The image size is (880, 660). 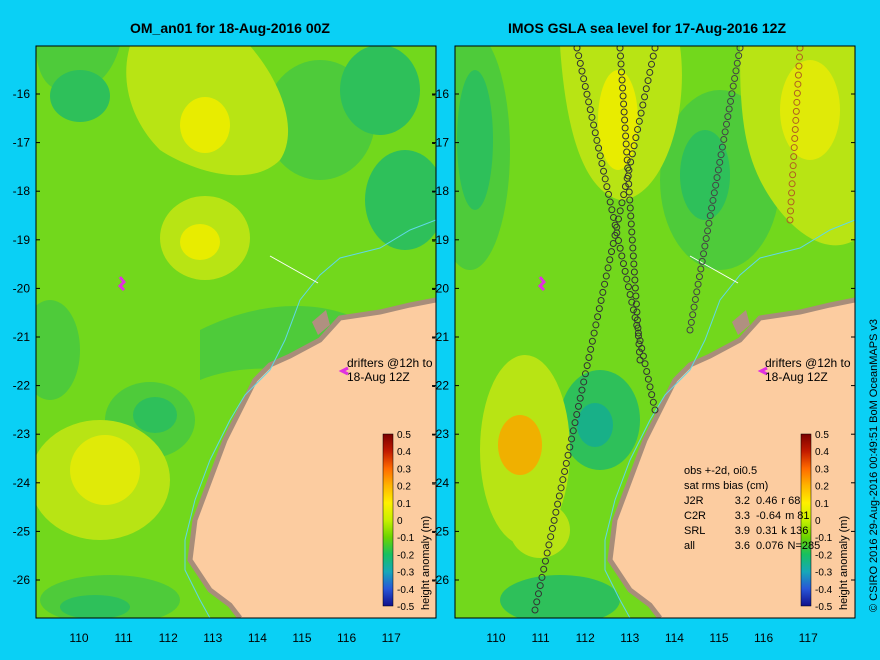 What do you see at coordinates (818, 521) in the screenshot?
I see `colorbar-tick-label: 0` at bounding box center [818, 521].